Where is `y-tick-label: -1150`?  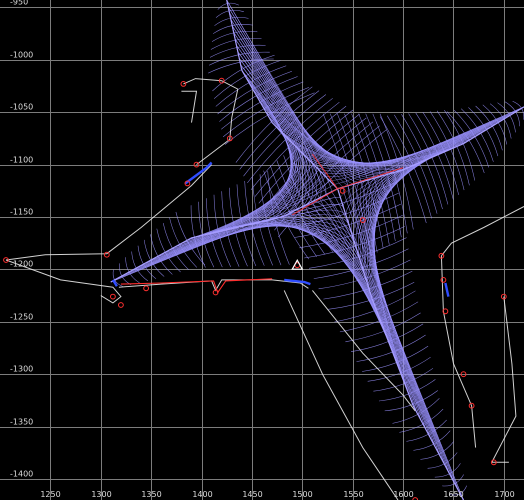
y-tick-label: -1150 is located at coordinates (21, 212).